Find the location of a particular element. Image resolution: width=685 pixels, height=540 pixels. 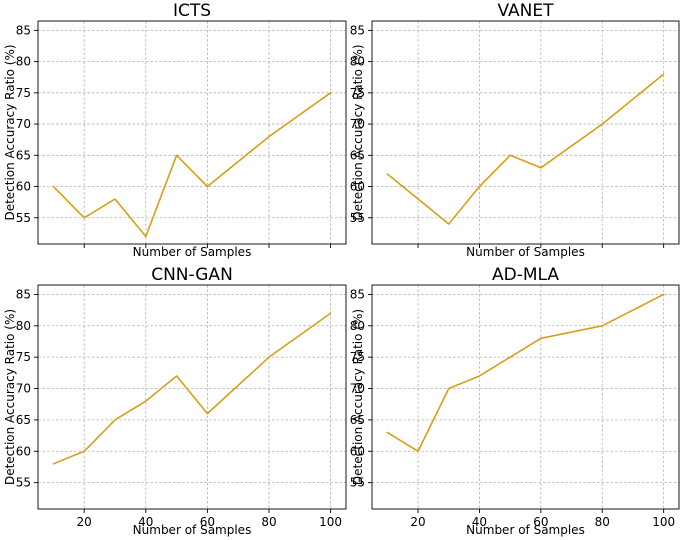

chart-title: AD-MLA is located at coordinates (525, 275).